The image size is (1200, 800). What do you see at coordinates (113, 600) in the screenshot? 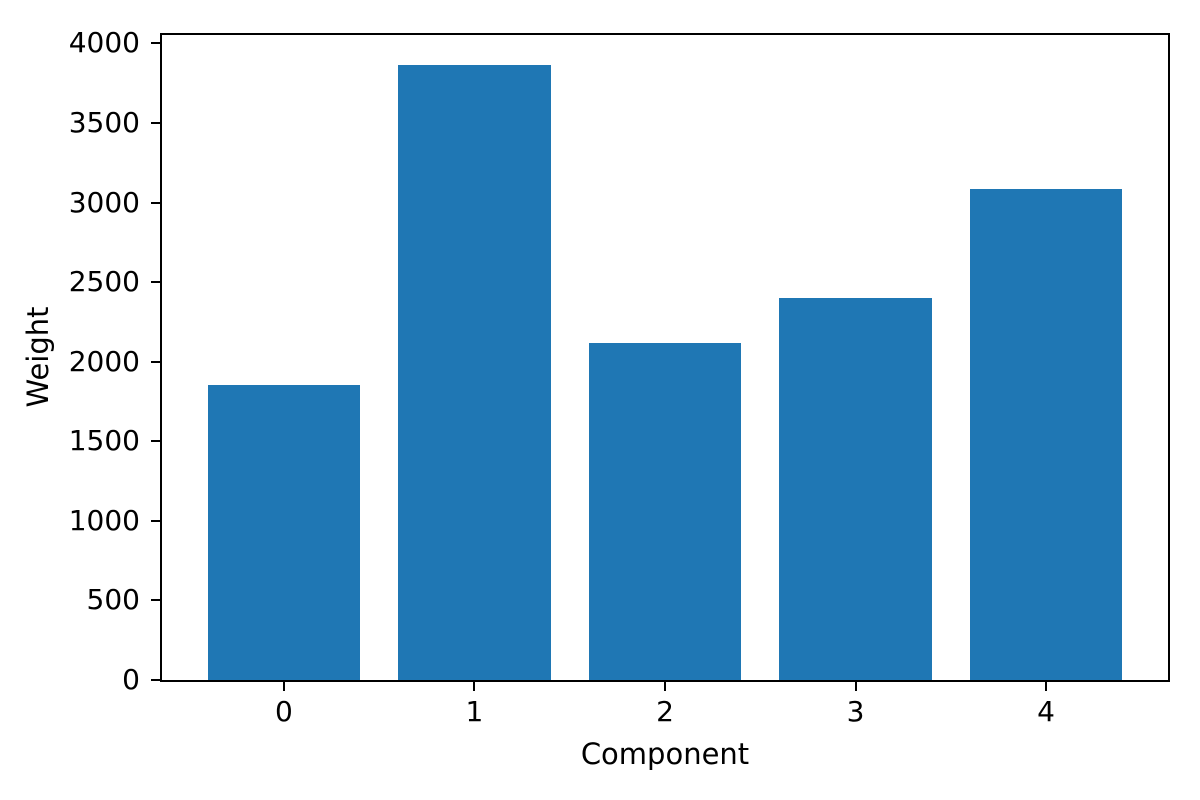
I see `y-tick-label-500: 500` at bounding box center [113, 600].